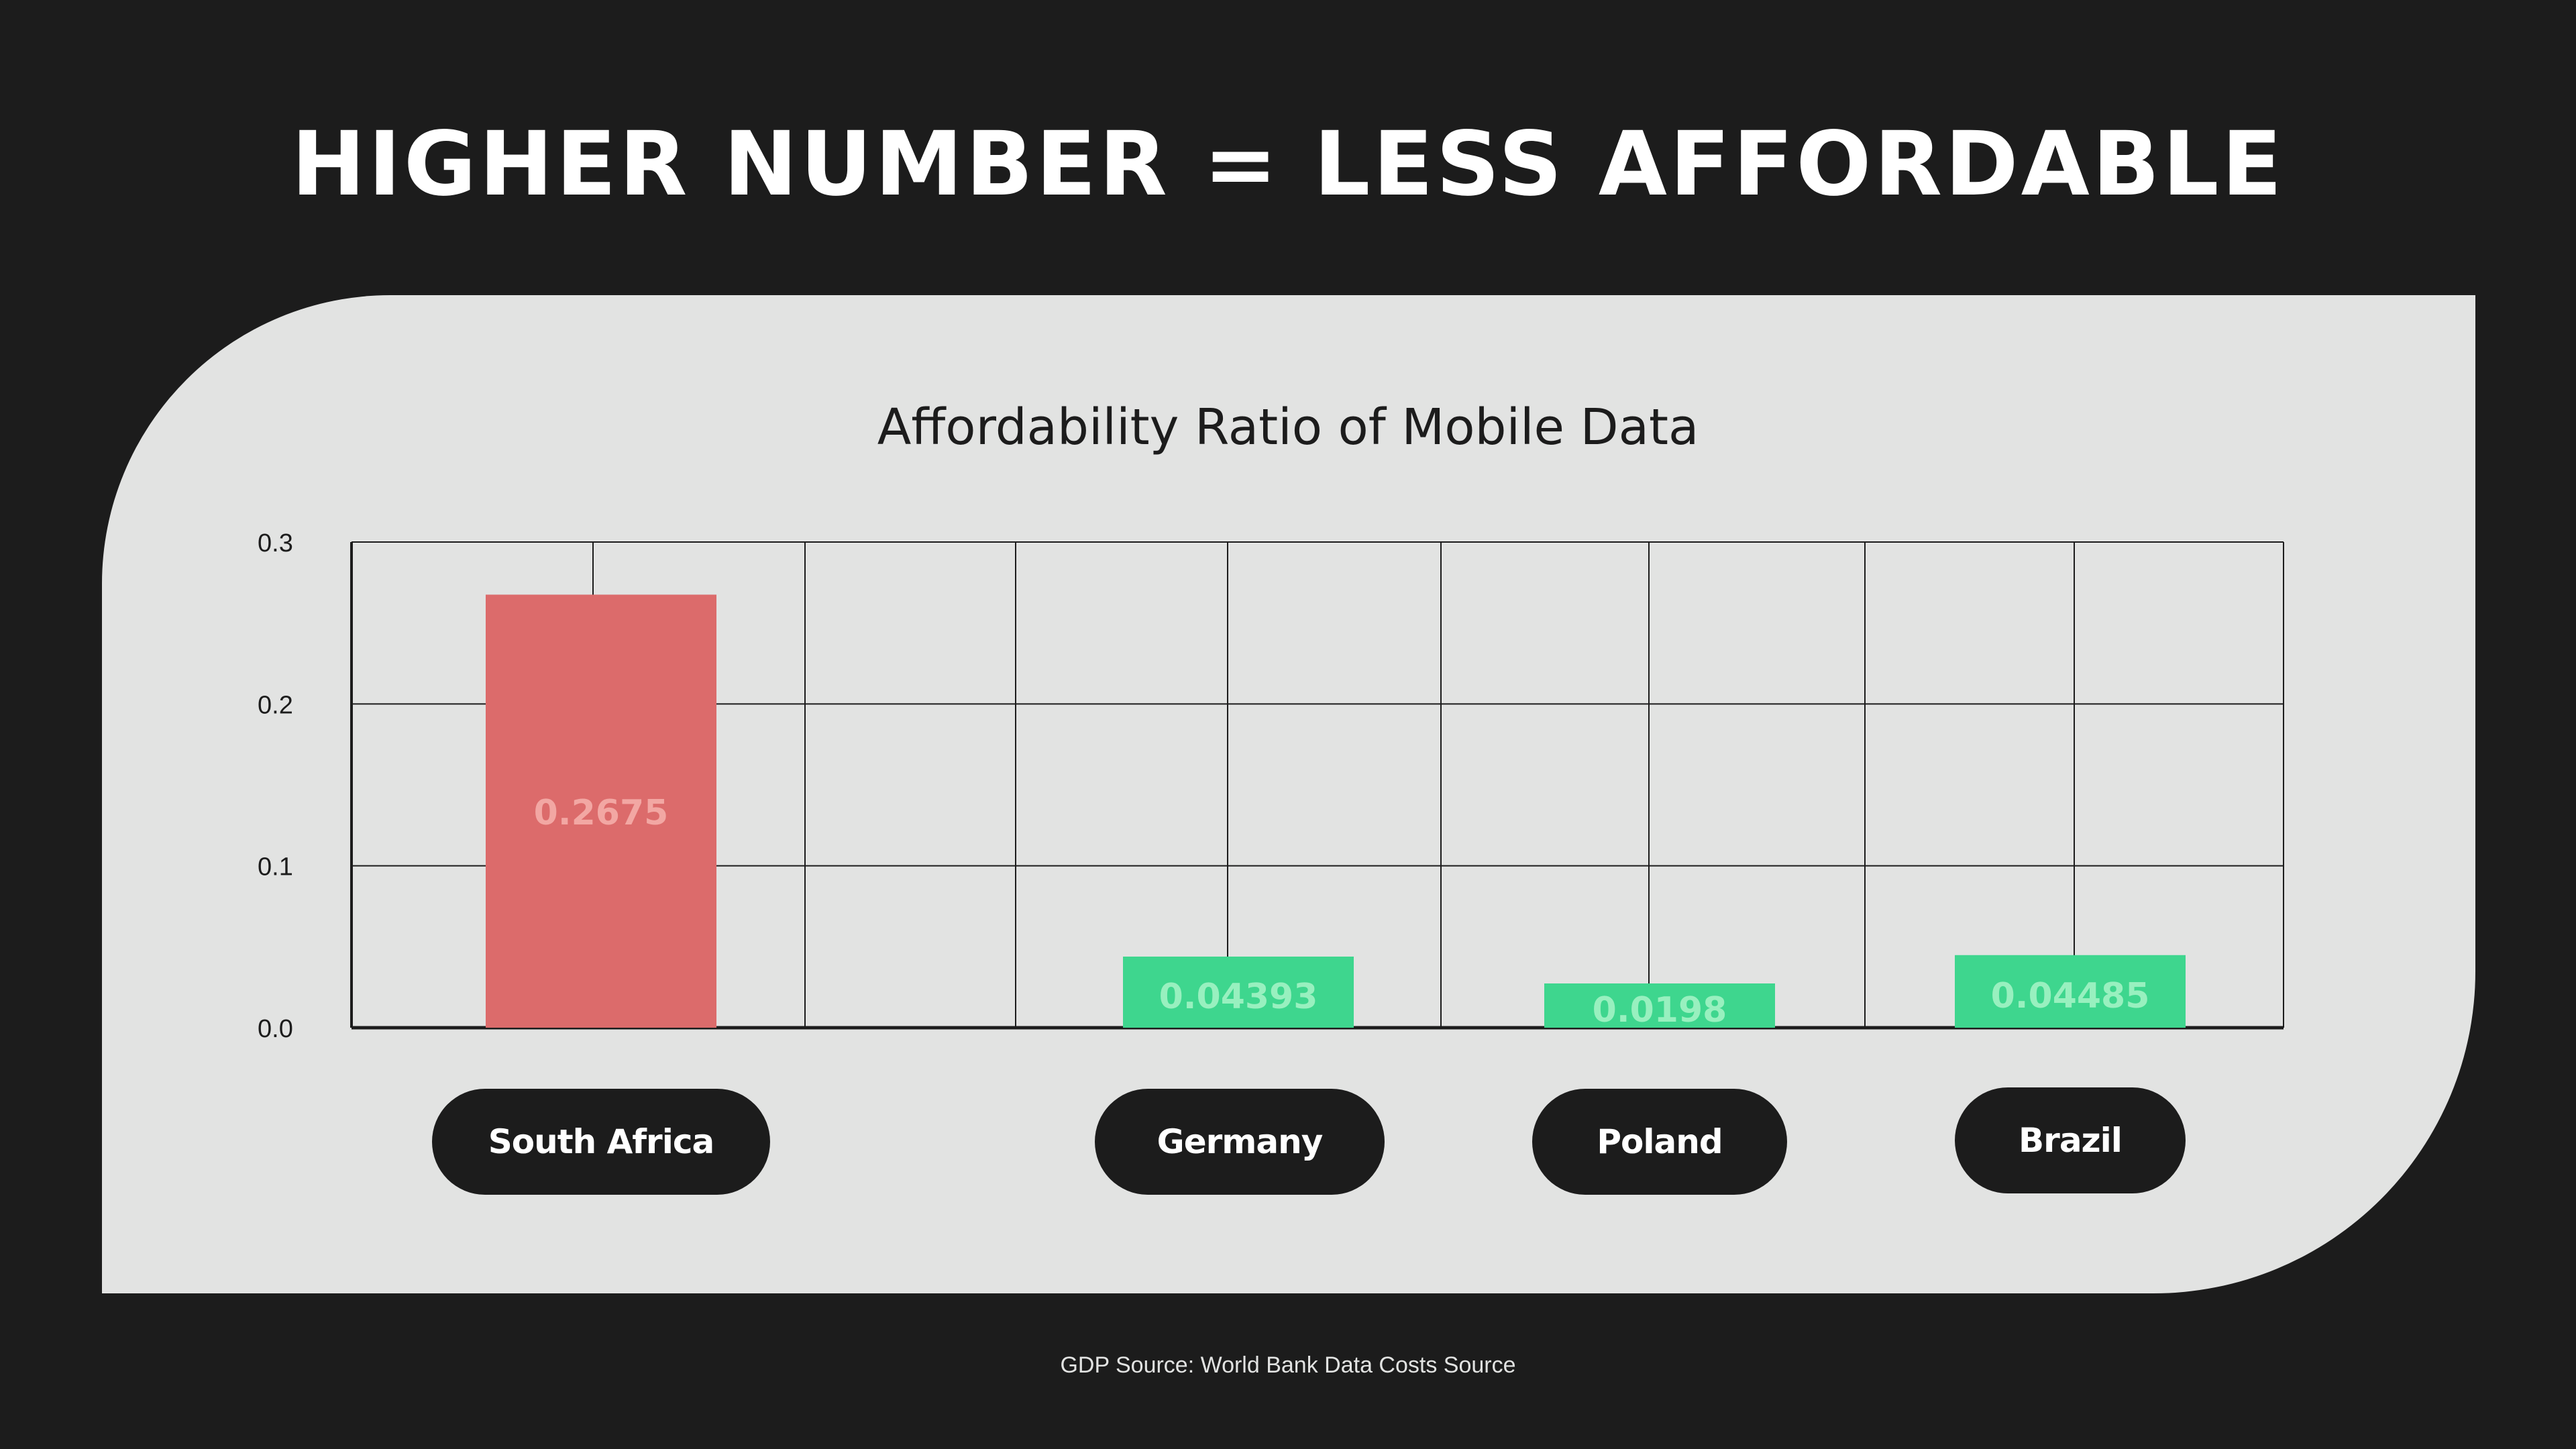 This screenshot has width=2576, height=1449. What do you see at coordinates (601, 1142) in the screenshot?
I see `country-button-south-africa: South Africa` at bounding box center [601, 1142].